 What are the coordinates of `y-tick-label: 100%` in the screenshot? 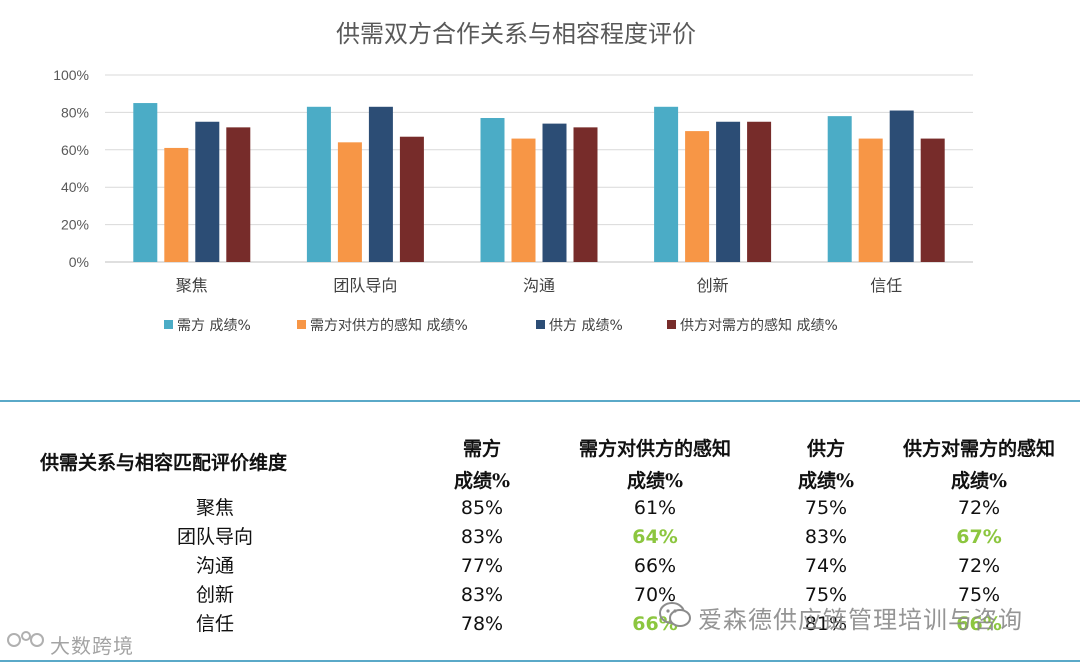 It's located at (71, 75).